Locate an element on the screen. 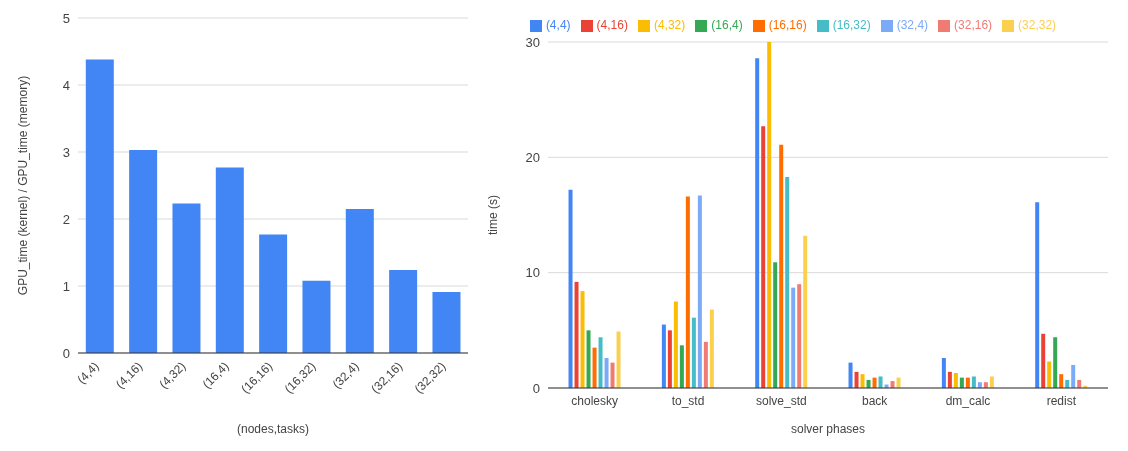 The height and width of the screenshot is (451, 1128). y-tick-label: 1 is located at coordinates (66, 286).